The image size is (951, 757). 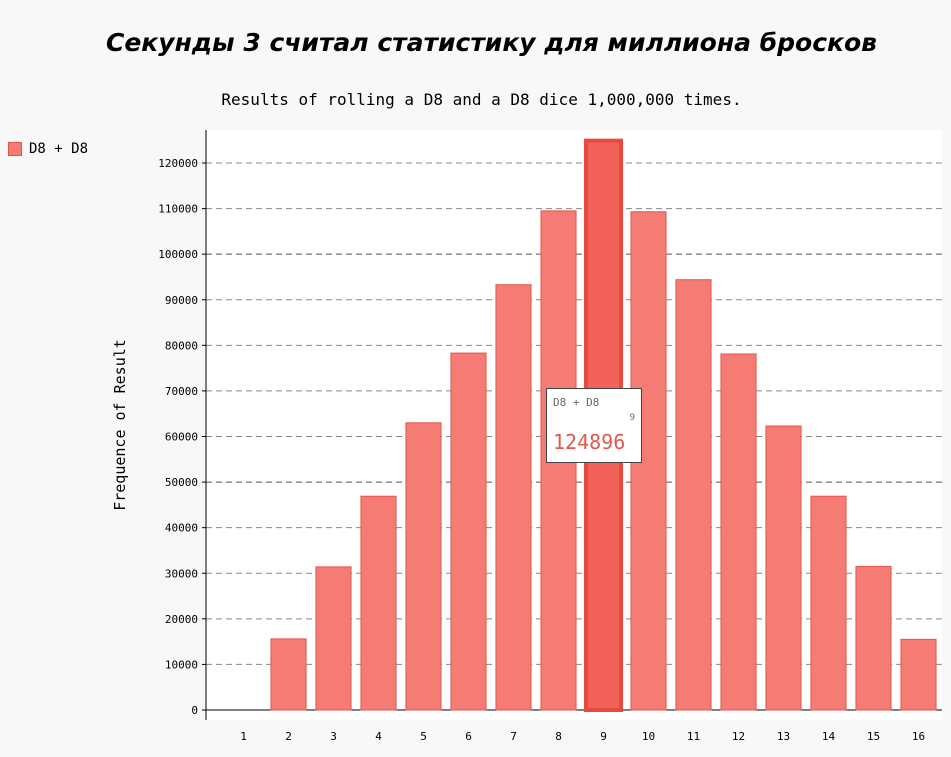 What do you see at coordinates (178, 163) in the screenshot?
I see `y-tick-label: 120000` at bounding box center [178, 163].